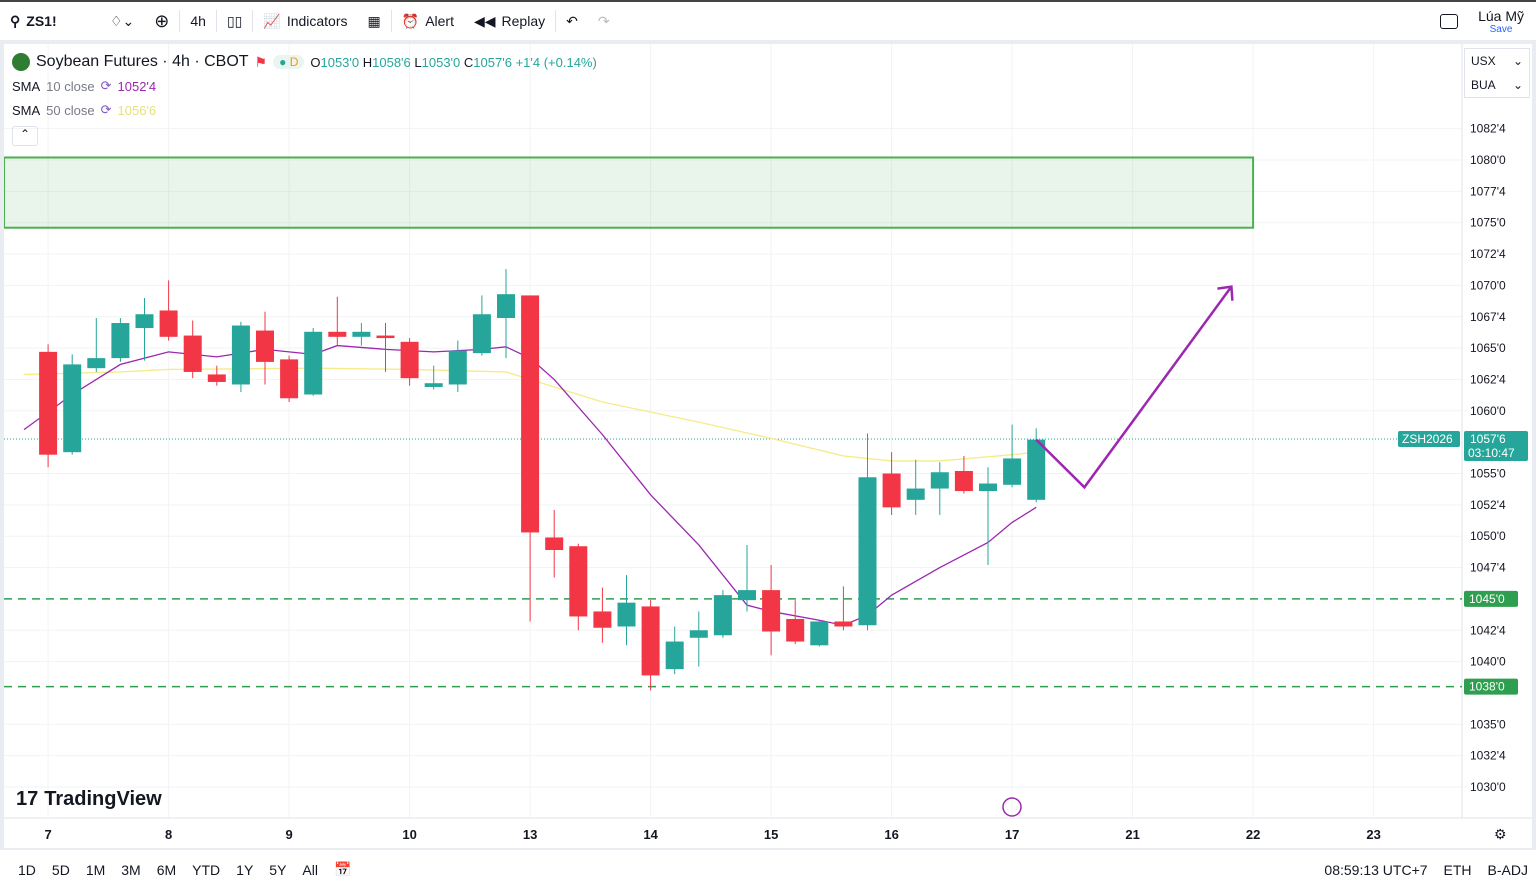  Describe the element at coordinates (278, 869) in the screenshot. I see `range-5y: 5Y` at that location.